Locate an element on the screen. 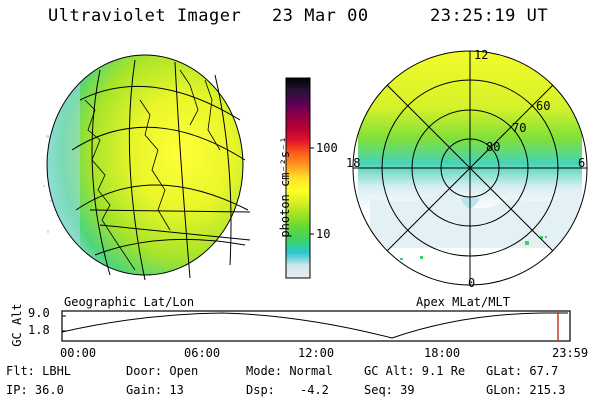 This screenshot has height=400, width=600. timeline-ylabel: GC Alt is located at coordinates (17, 325).